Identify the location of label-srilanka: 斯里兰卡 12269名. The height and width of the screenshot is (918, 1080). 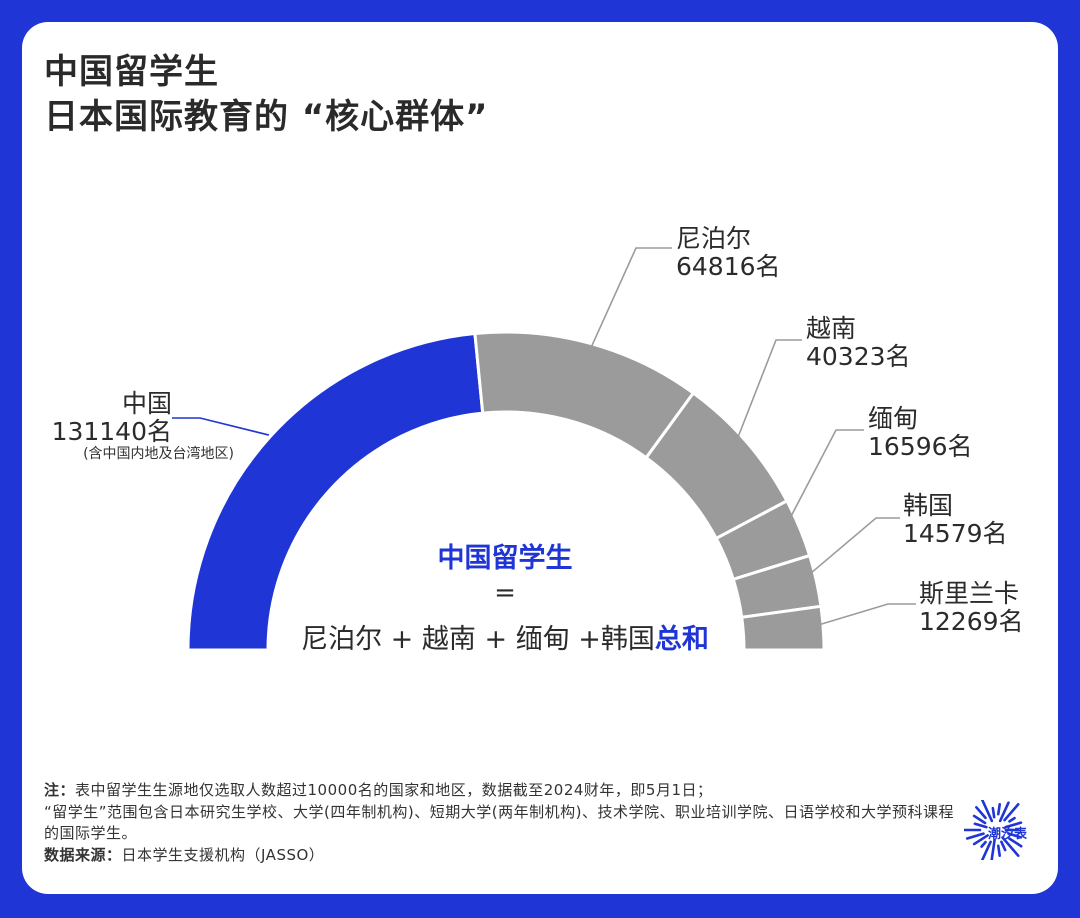
(971, 608).